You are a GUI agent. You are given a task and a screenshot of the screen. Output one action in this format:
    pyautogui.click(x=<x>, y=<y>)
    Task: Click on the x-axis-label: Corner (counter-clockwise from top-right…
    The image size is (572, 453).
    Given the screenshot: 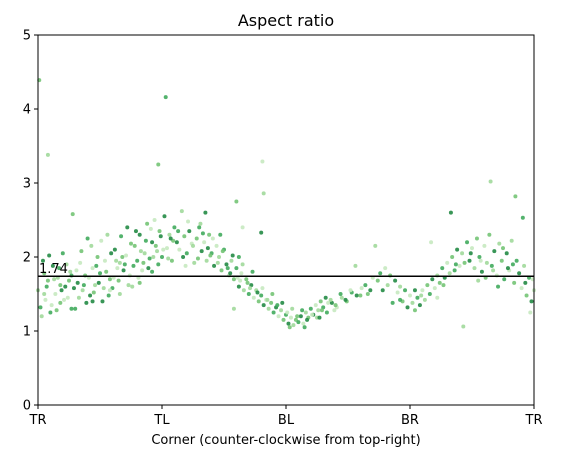 What is the action you would take?
    pyautogui.click(x=285, y=440)
    